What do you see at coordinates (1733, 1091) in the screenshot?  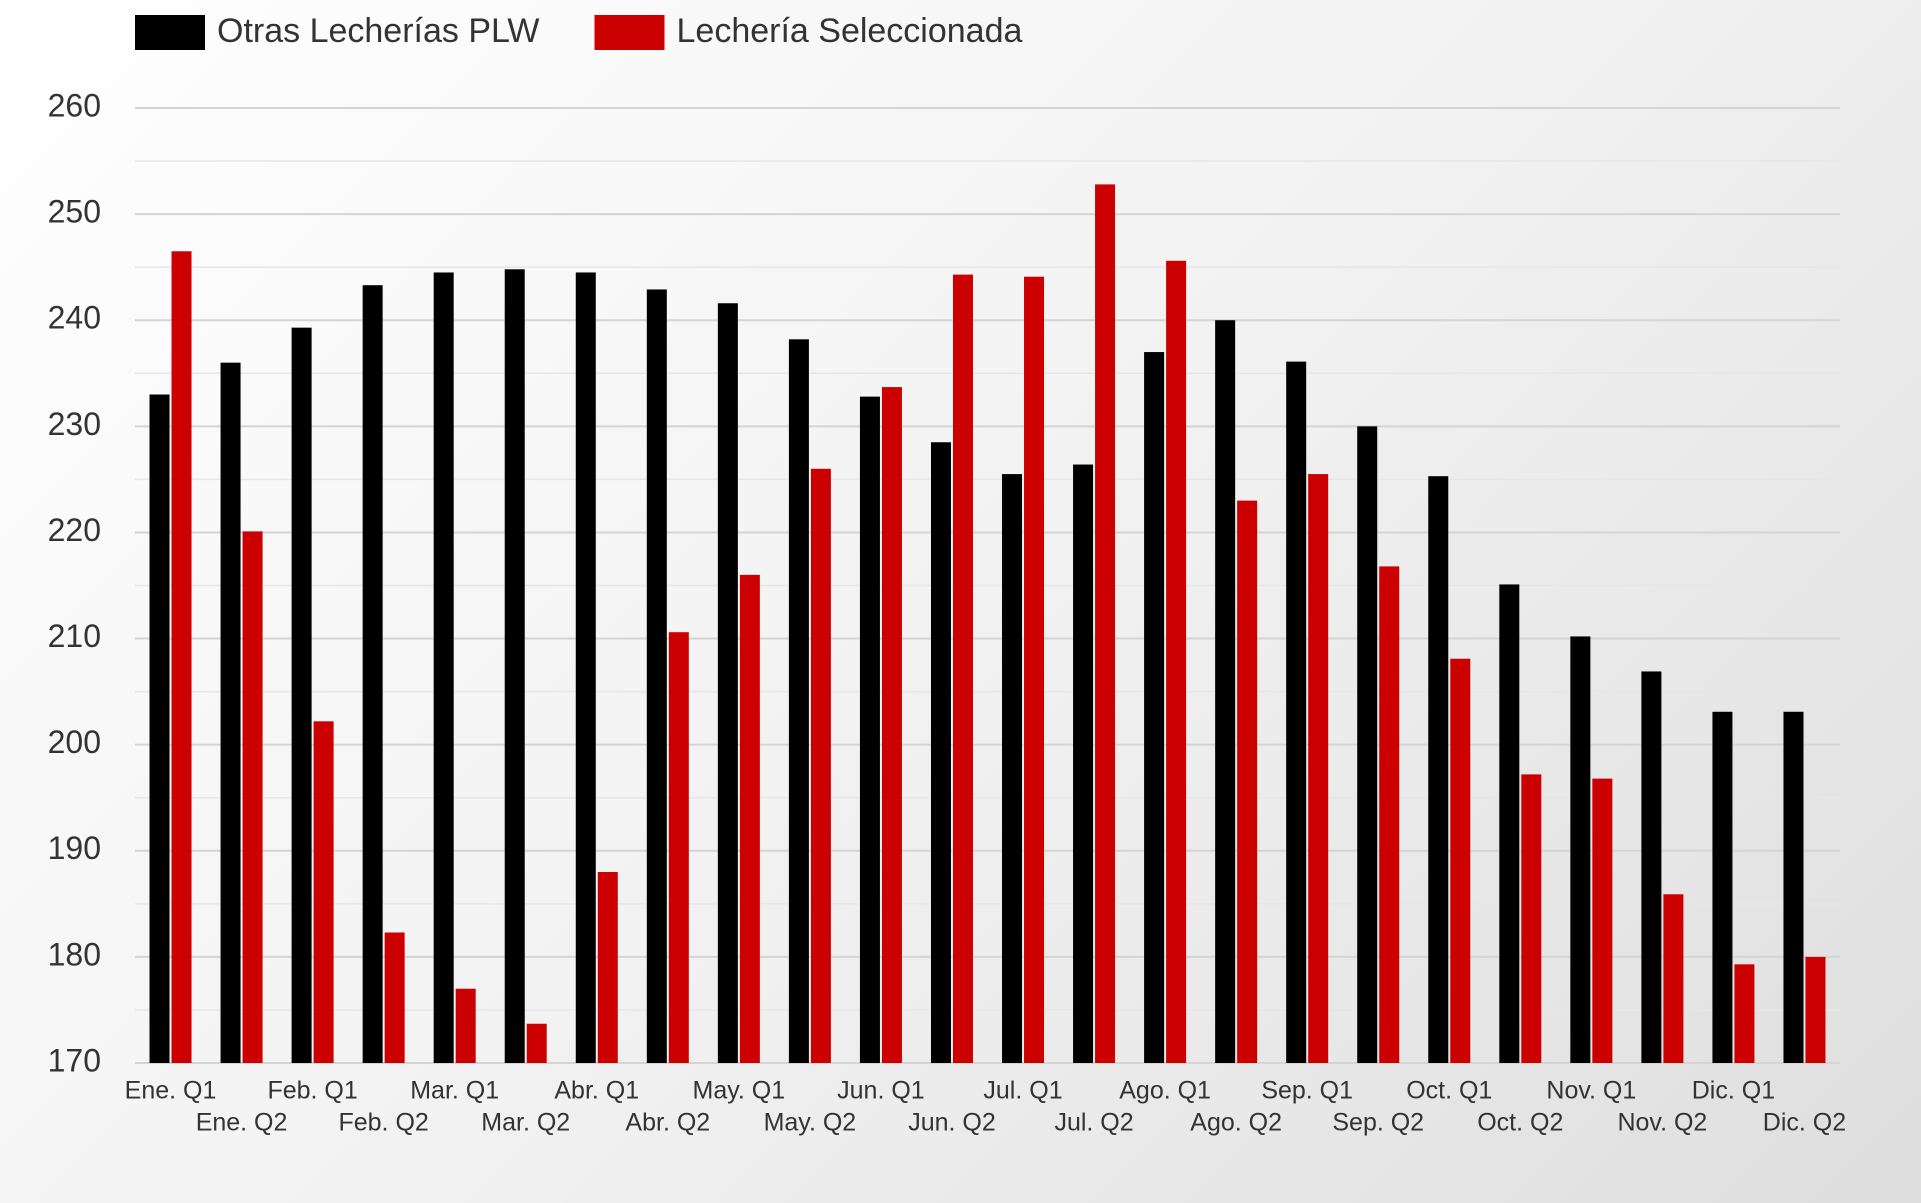 I see `x-tick-label: Dic. Q1` at bounding box center [1733, 1091].